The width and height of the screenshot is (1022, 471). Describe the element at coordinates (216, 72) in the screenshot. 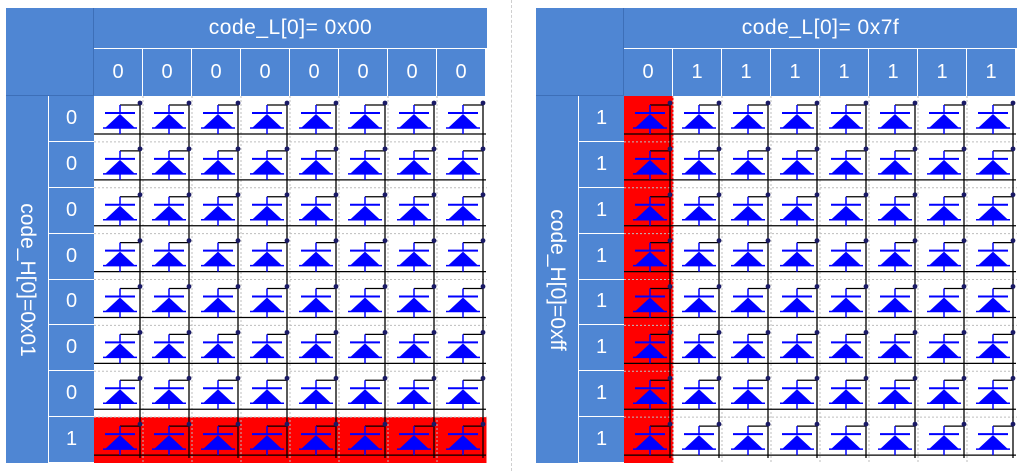

I see `column-header-2: 0` at that location.